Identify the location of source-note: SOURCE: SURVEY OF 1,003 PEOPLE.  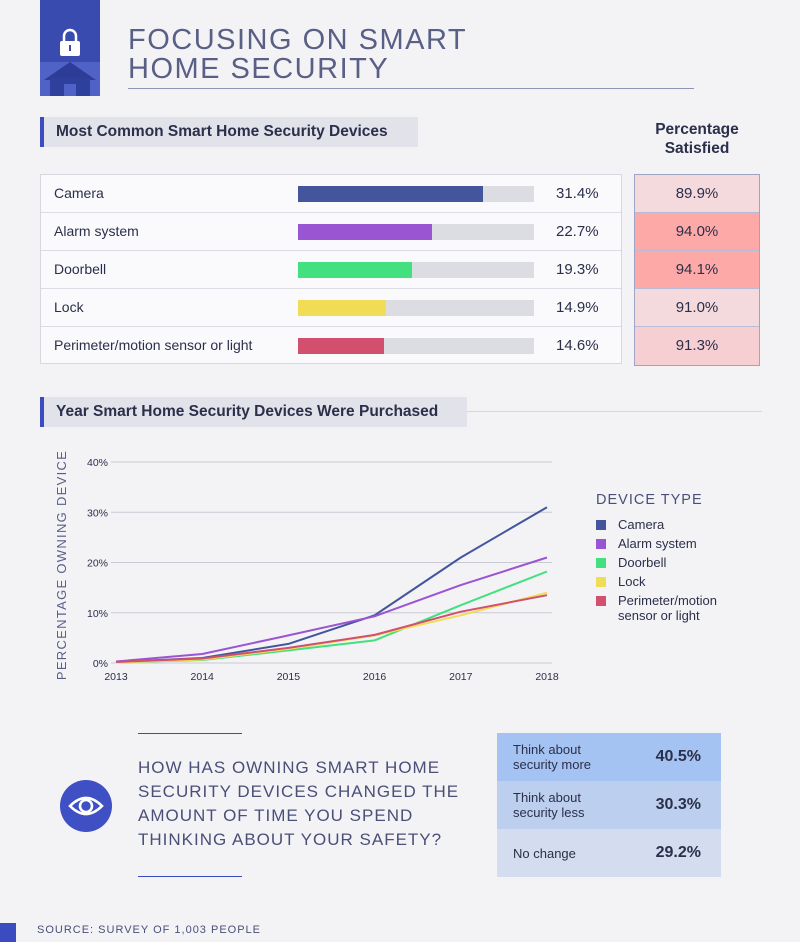
(149, 930).